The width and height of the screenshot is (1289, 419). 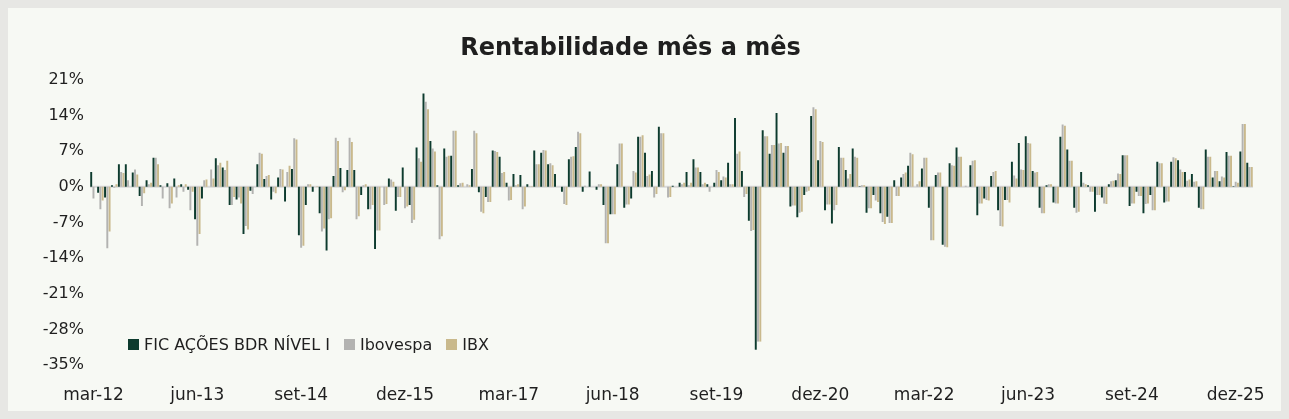 I want to click on chart-title: Rentabilidade mês a mês, so click(x=630, y=46).